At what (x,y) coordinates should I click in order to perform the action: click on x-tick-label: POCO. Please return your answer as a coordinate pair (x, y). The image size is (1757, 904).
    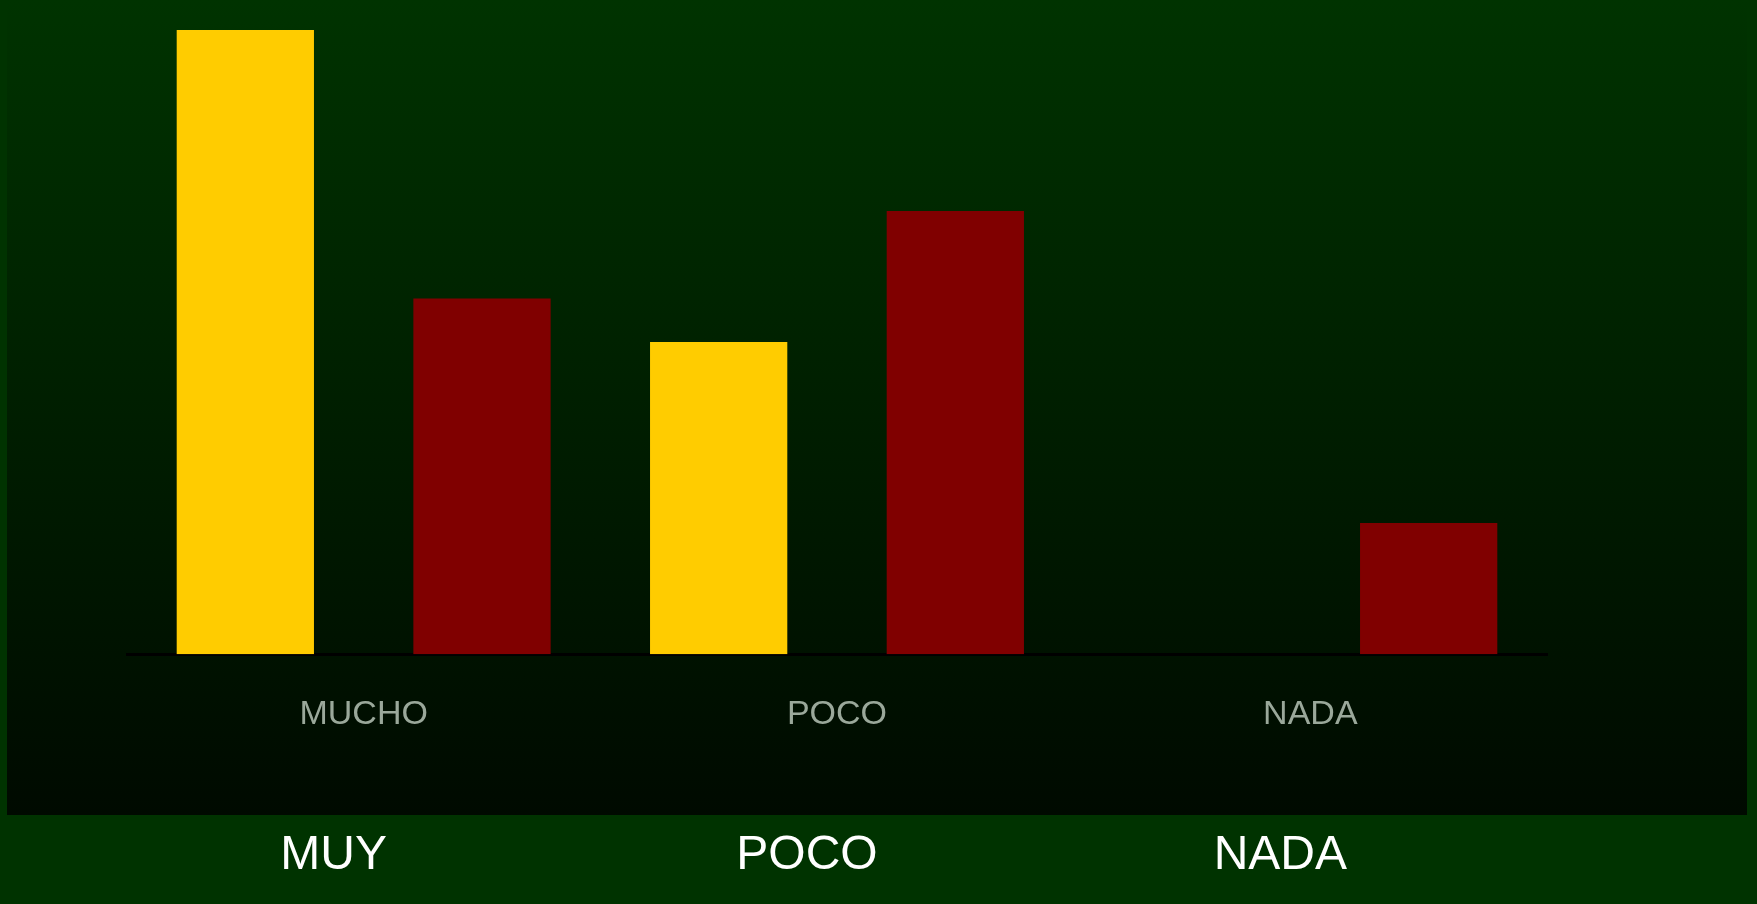
    Looking at the image, I should click on (837, 711).